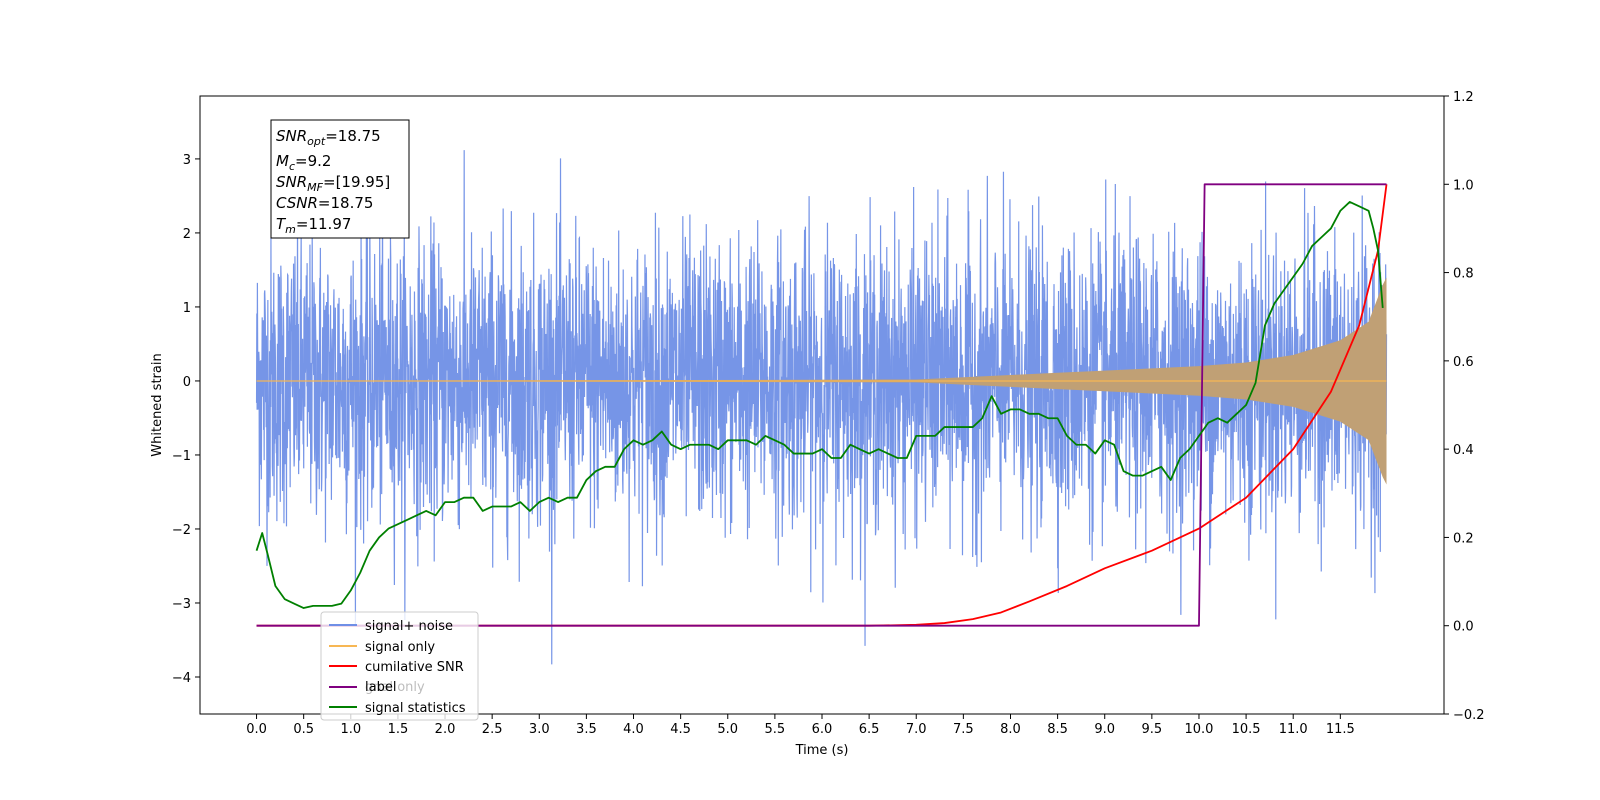  I want to click on legend-label-signal-statistics: signal statistics, so click(415, 708).